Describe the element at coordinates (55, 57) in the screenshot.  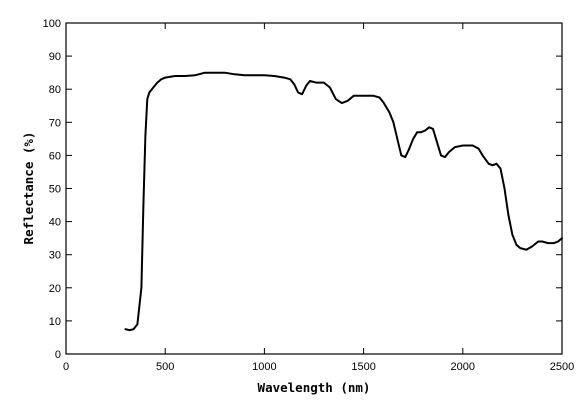
I see `y-tick-label: 90` at that location.